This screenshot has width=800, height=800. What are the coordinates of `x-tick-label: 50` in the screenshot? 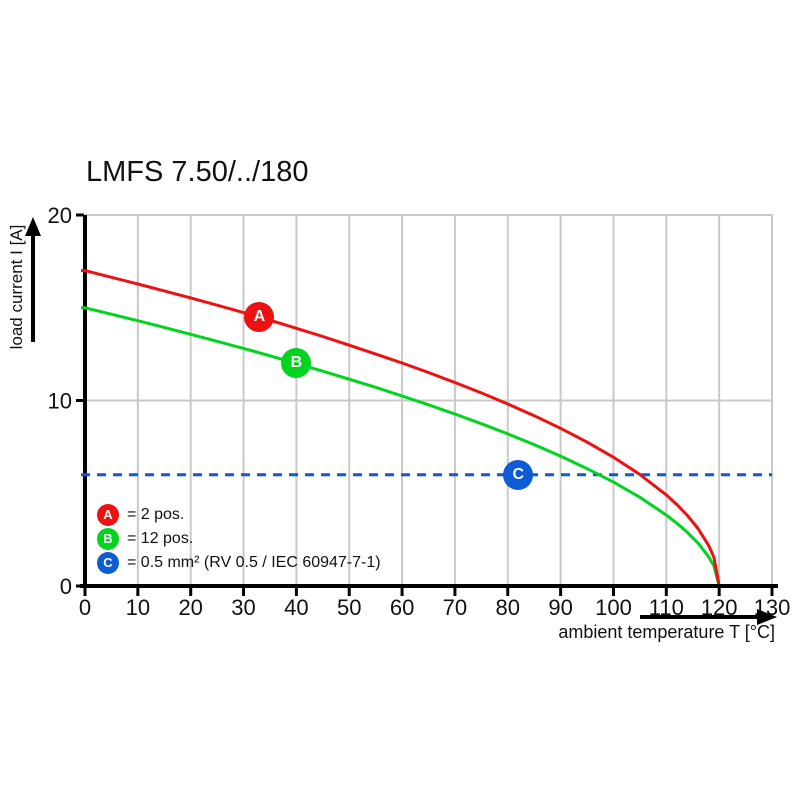 It's located at (349, 607).